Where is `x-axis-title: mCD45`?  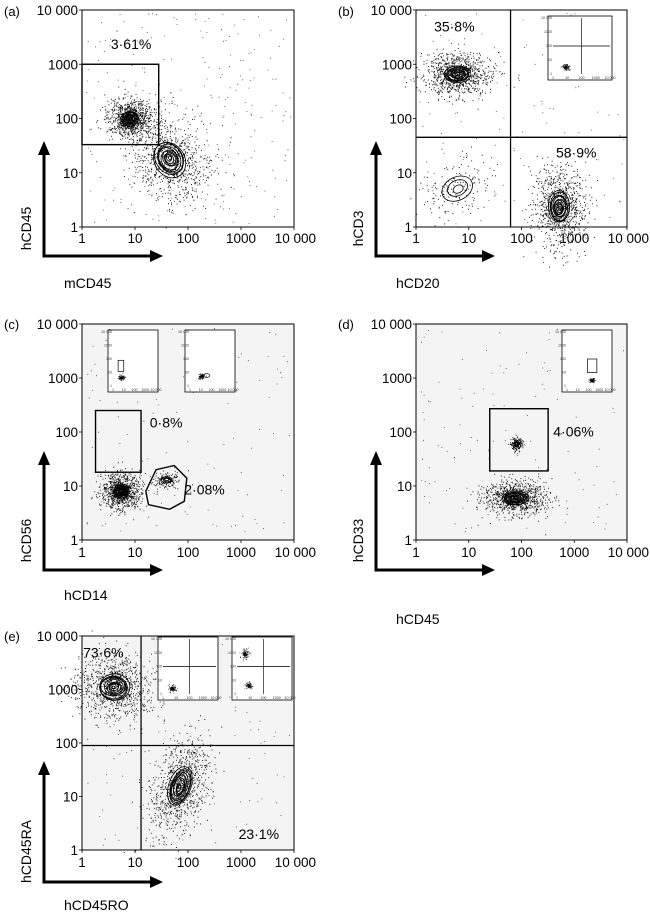 x-axis-title: mCD45 is located at coordinates (88, 283).